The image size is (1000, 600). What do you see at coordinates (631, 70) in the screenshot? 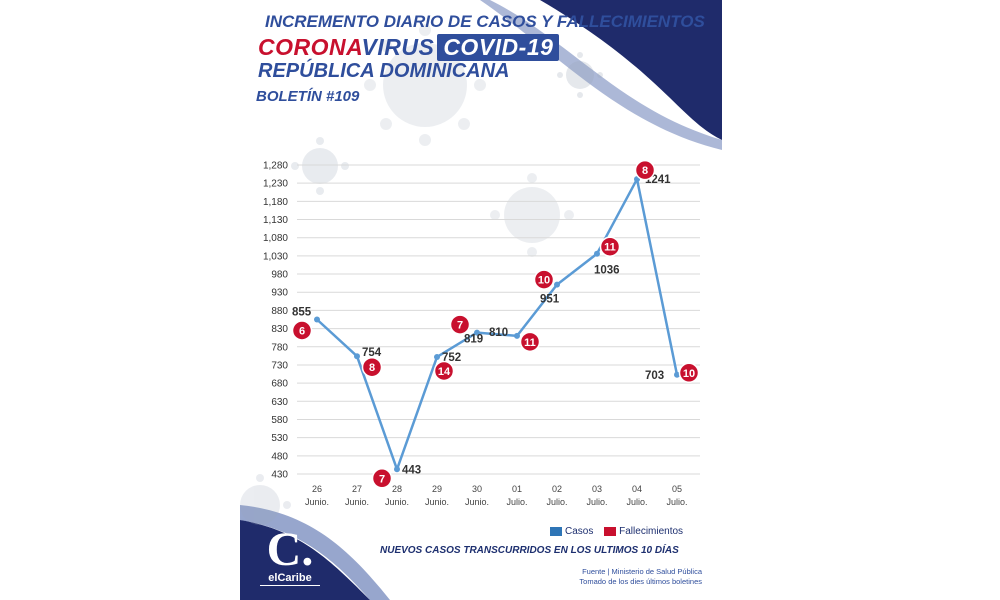
I see `top-navy-swoosh` at bounding box center [631, 70].